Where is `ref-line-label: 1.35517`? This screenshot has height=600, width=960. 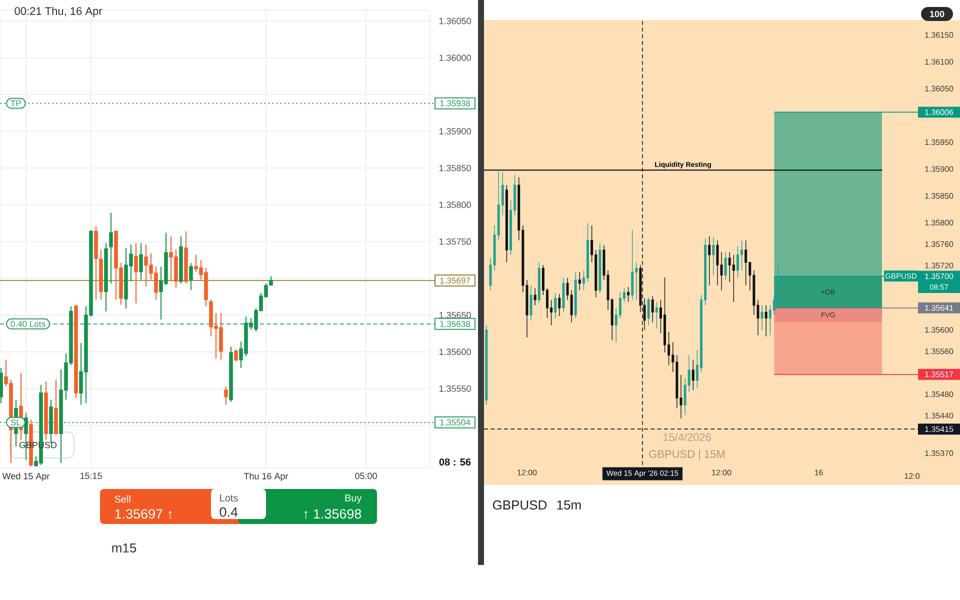 ref-line-label: 1.35517 is located at coordinates (939, 375).